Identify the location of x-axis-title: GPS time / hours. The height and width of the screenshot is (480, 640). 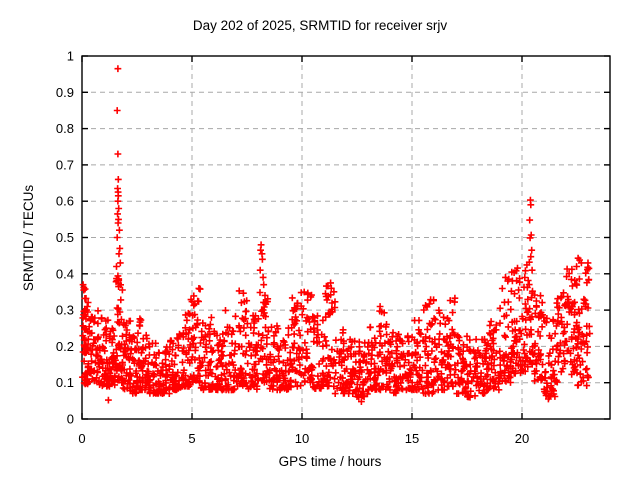
(330, 461).